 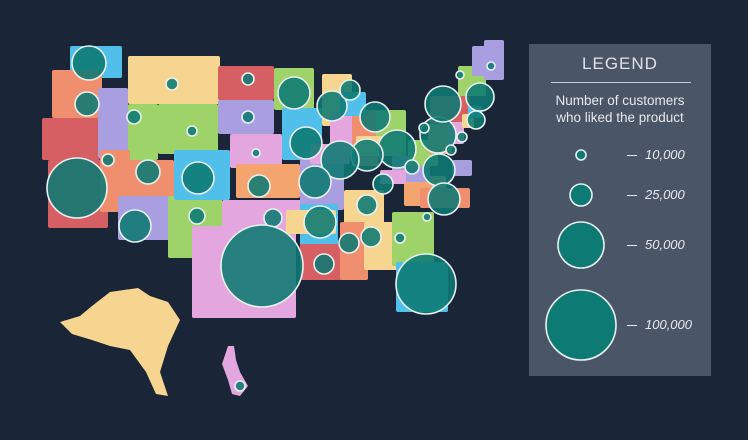 What do you see at coordinates (621, 82) in the screenshot?
I see `legend-divider` at bounding box center [621, 82].